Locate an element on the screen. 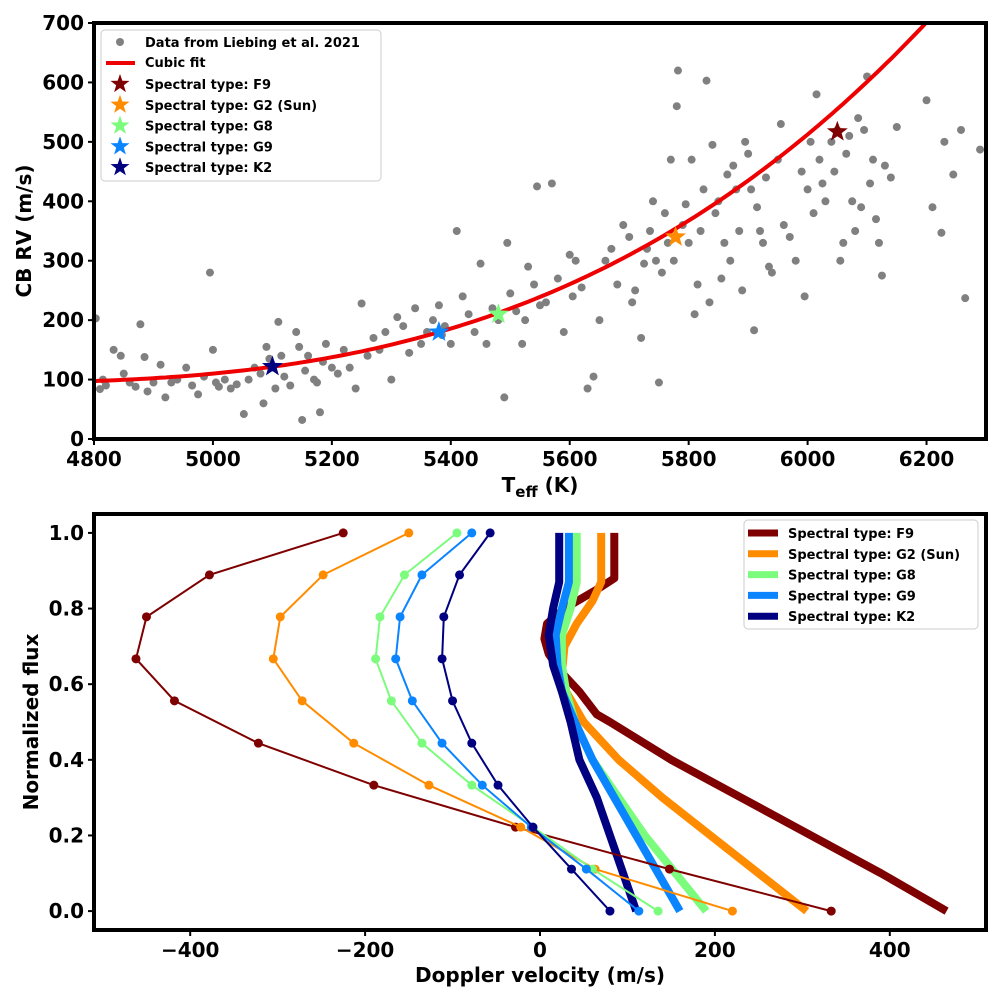  x-tick-label: 400 is located at coordinates (890, 950).